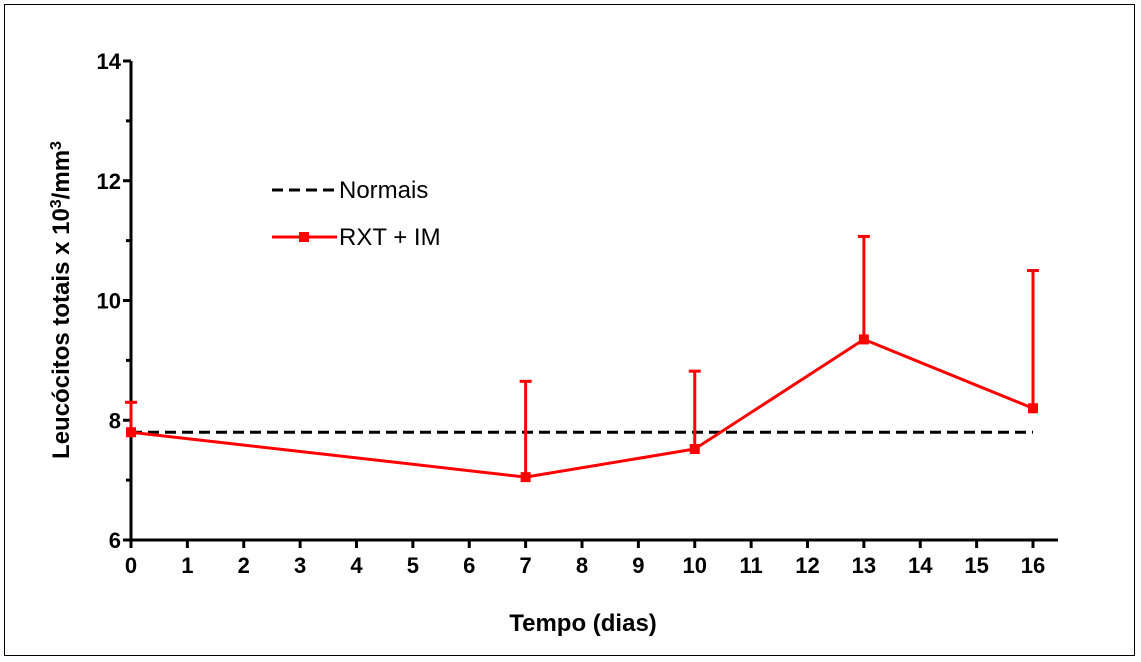 The width and height of the screenshot is (1141, 662). What do you see at coordinates (356, 214) in the screenshot?
I see `legend: Normais RXT + IM` at bounding box center [356, 214].